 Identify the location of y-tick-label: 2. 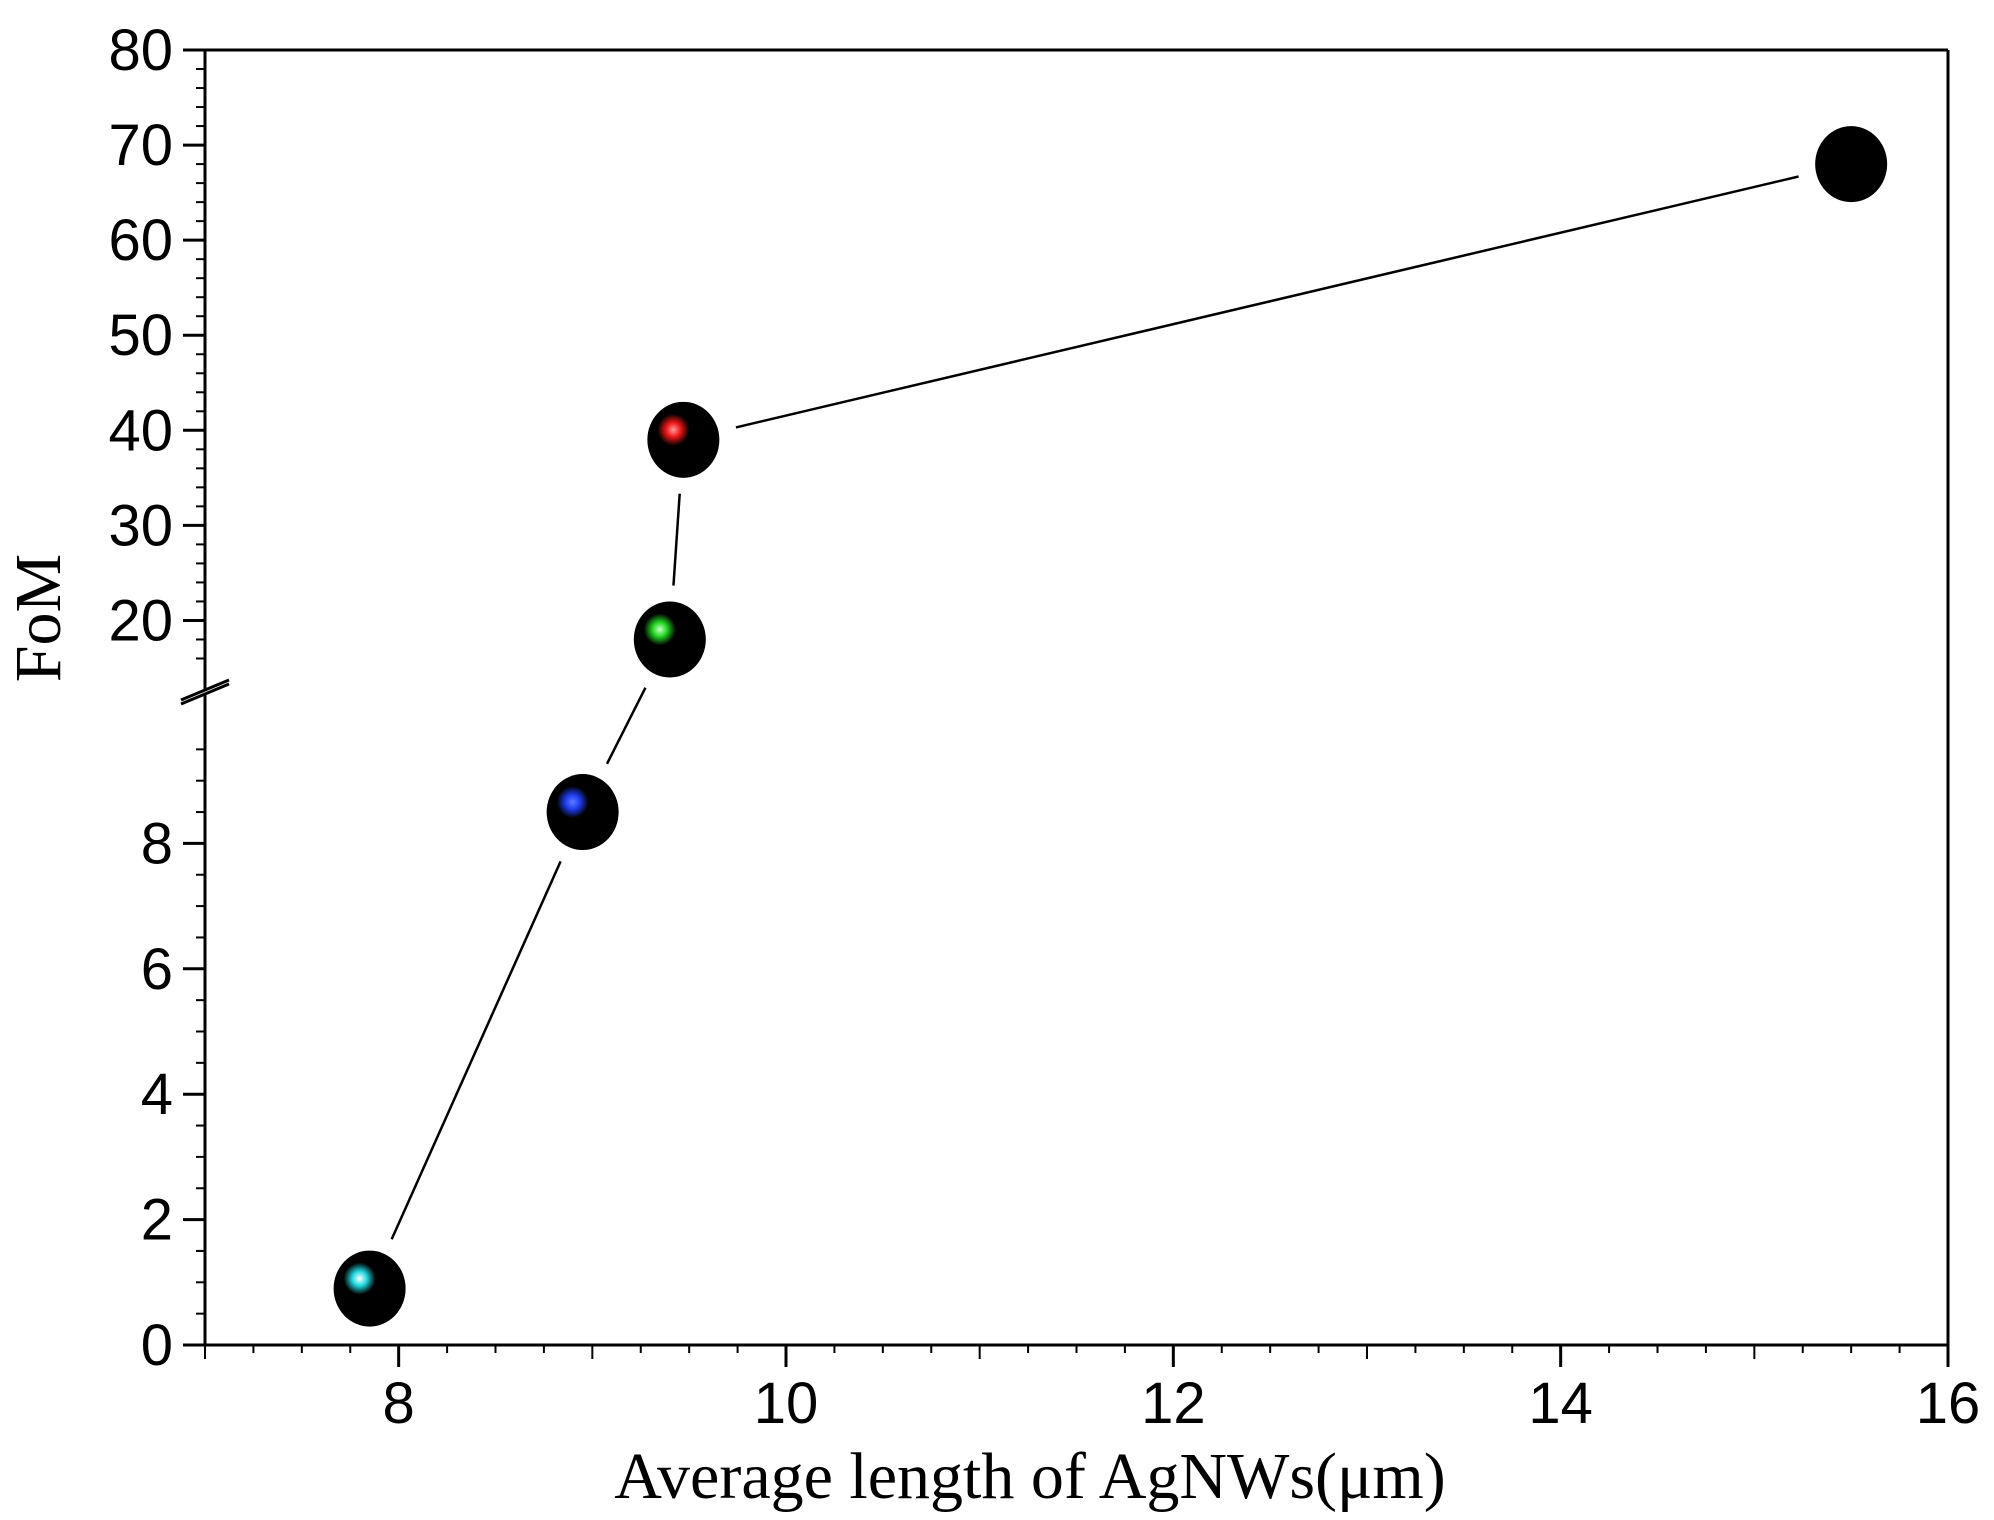
(157, 1220).